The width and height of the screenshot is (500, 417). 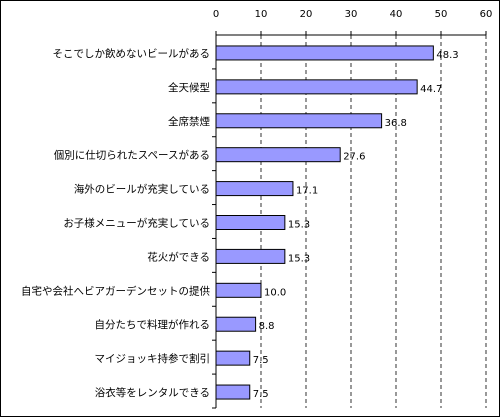 What do you see at coordinates (307, 191) in the screenshot?
I see `value-label-4: 17.1` at bounding box center [307, 191].